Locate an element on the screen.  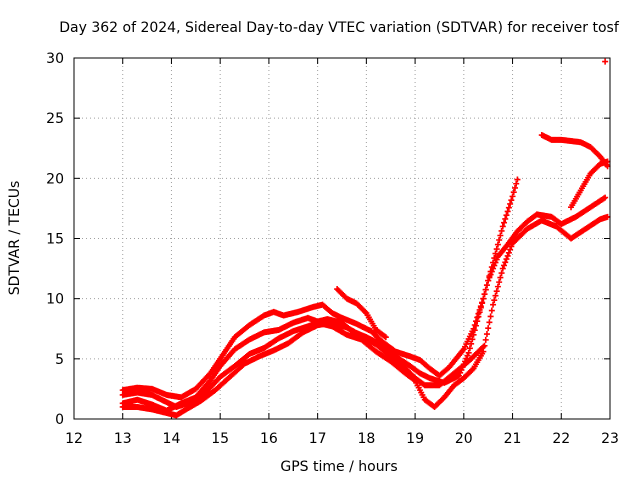
x-tick-label: 17 is located at coordinates (318, 439).